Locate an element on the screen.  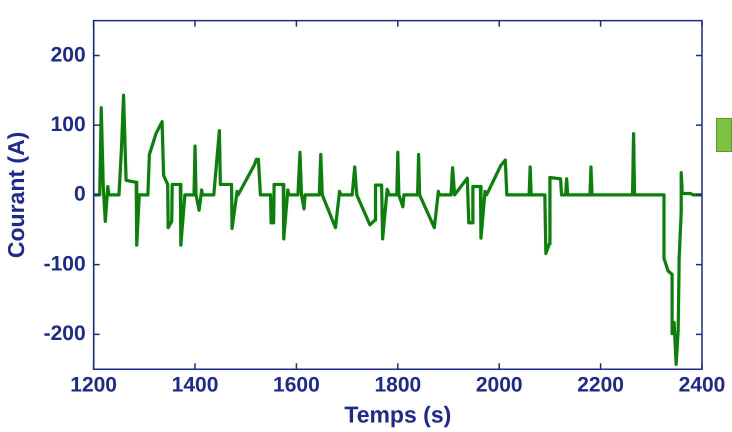
x-tick-label: 1600 is located at coordinates (296, 385).